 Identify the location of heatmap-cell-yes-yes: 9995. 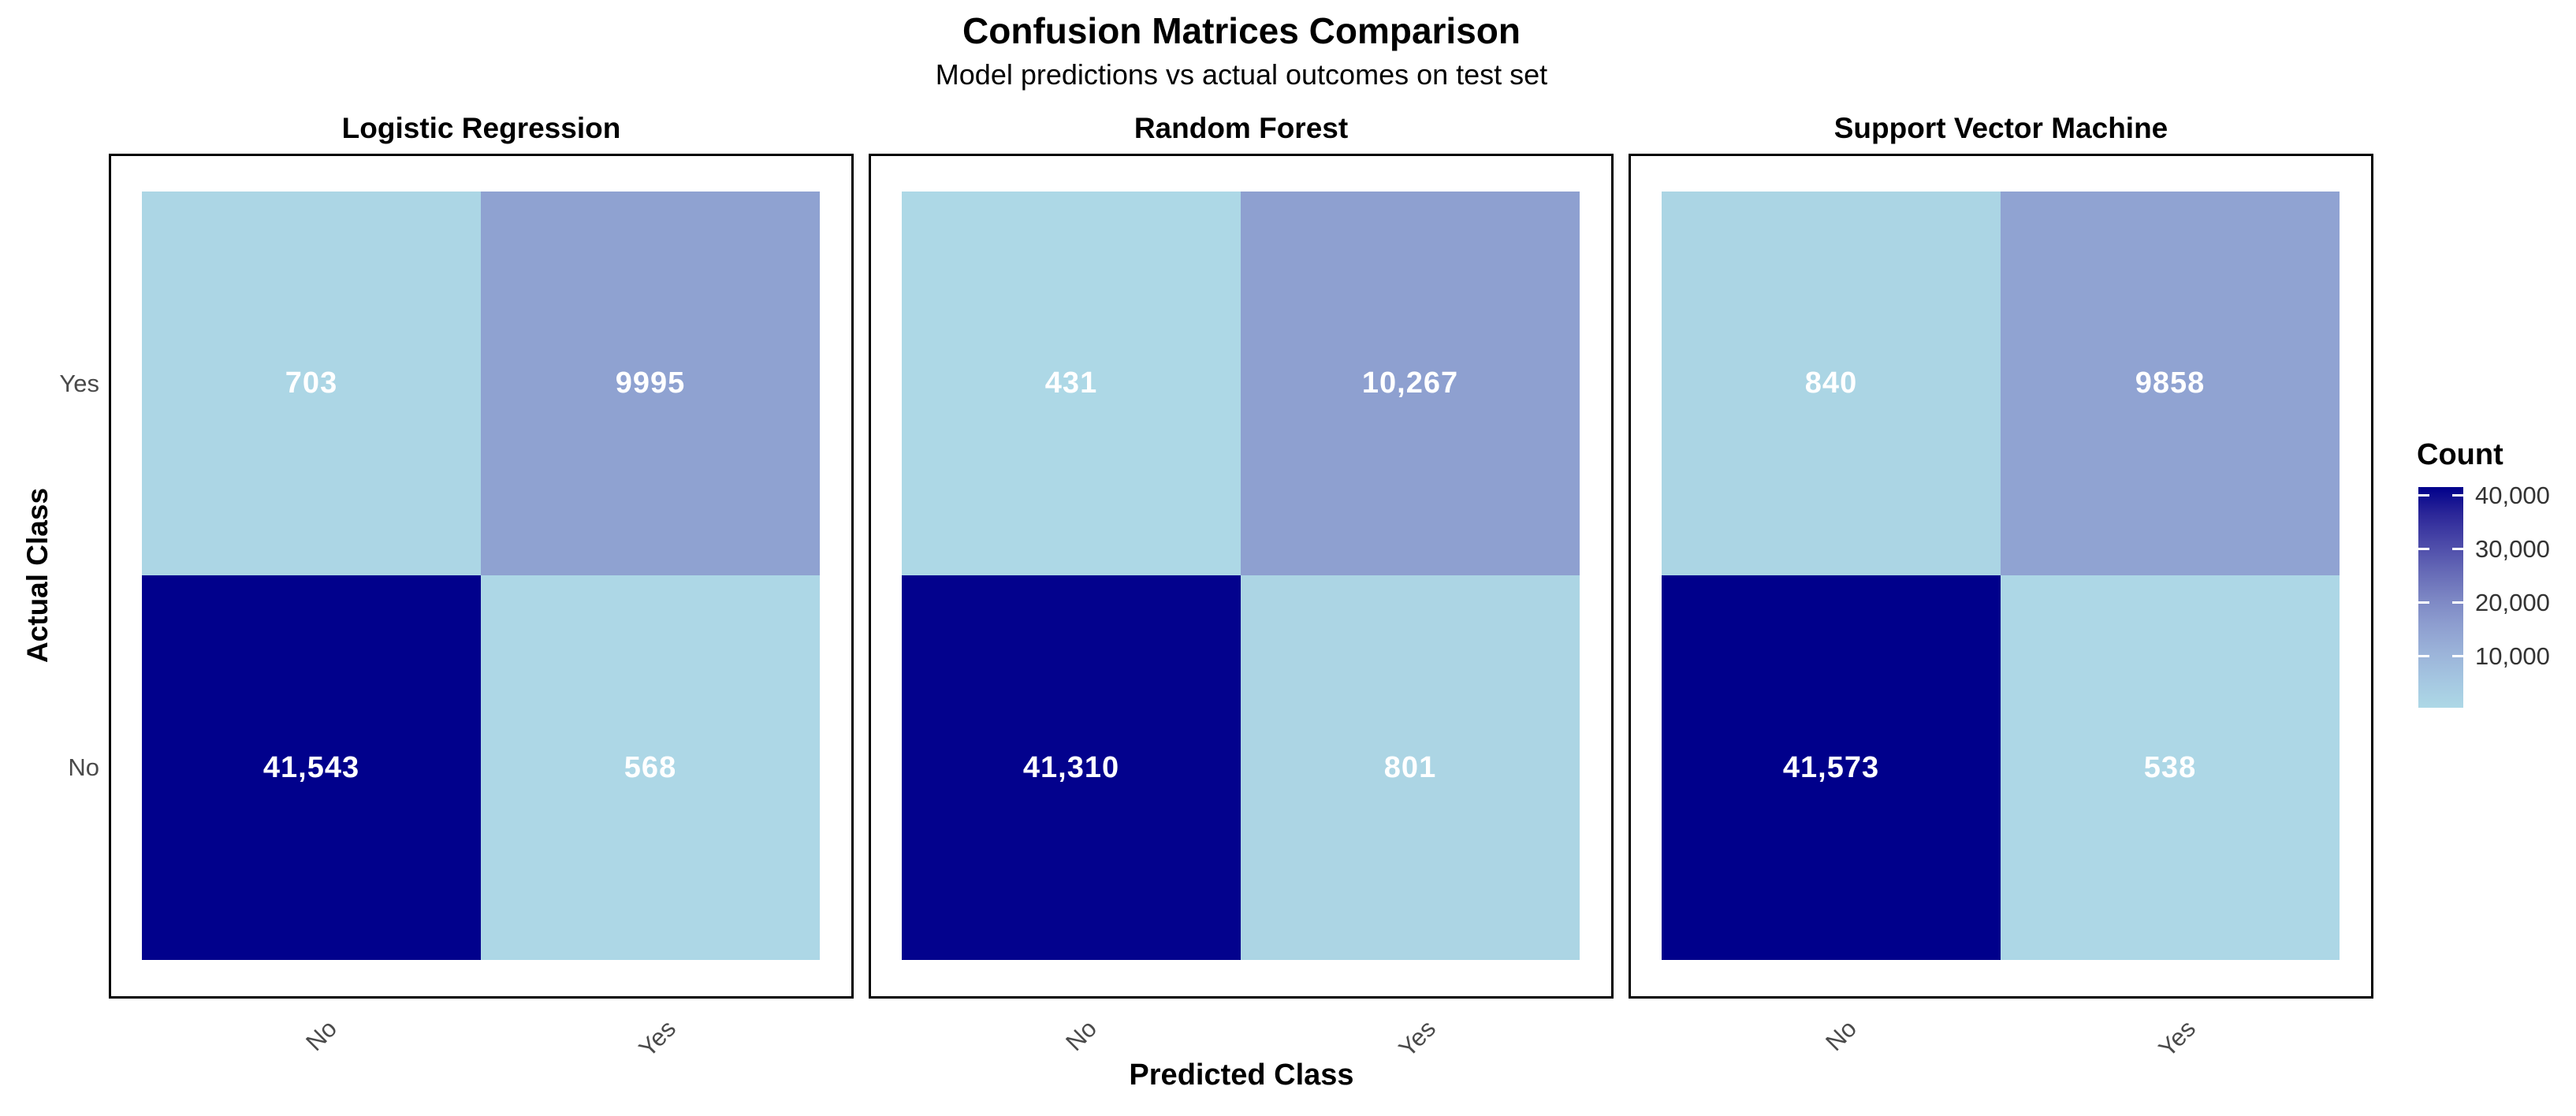
(650, 383).